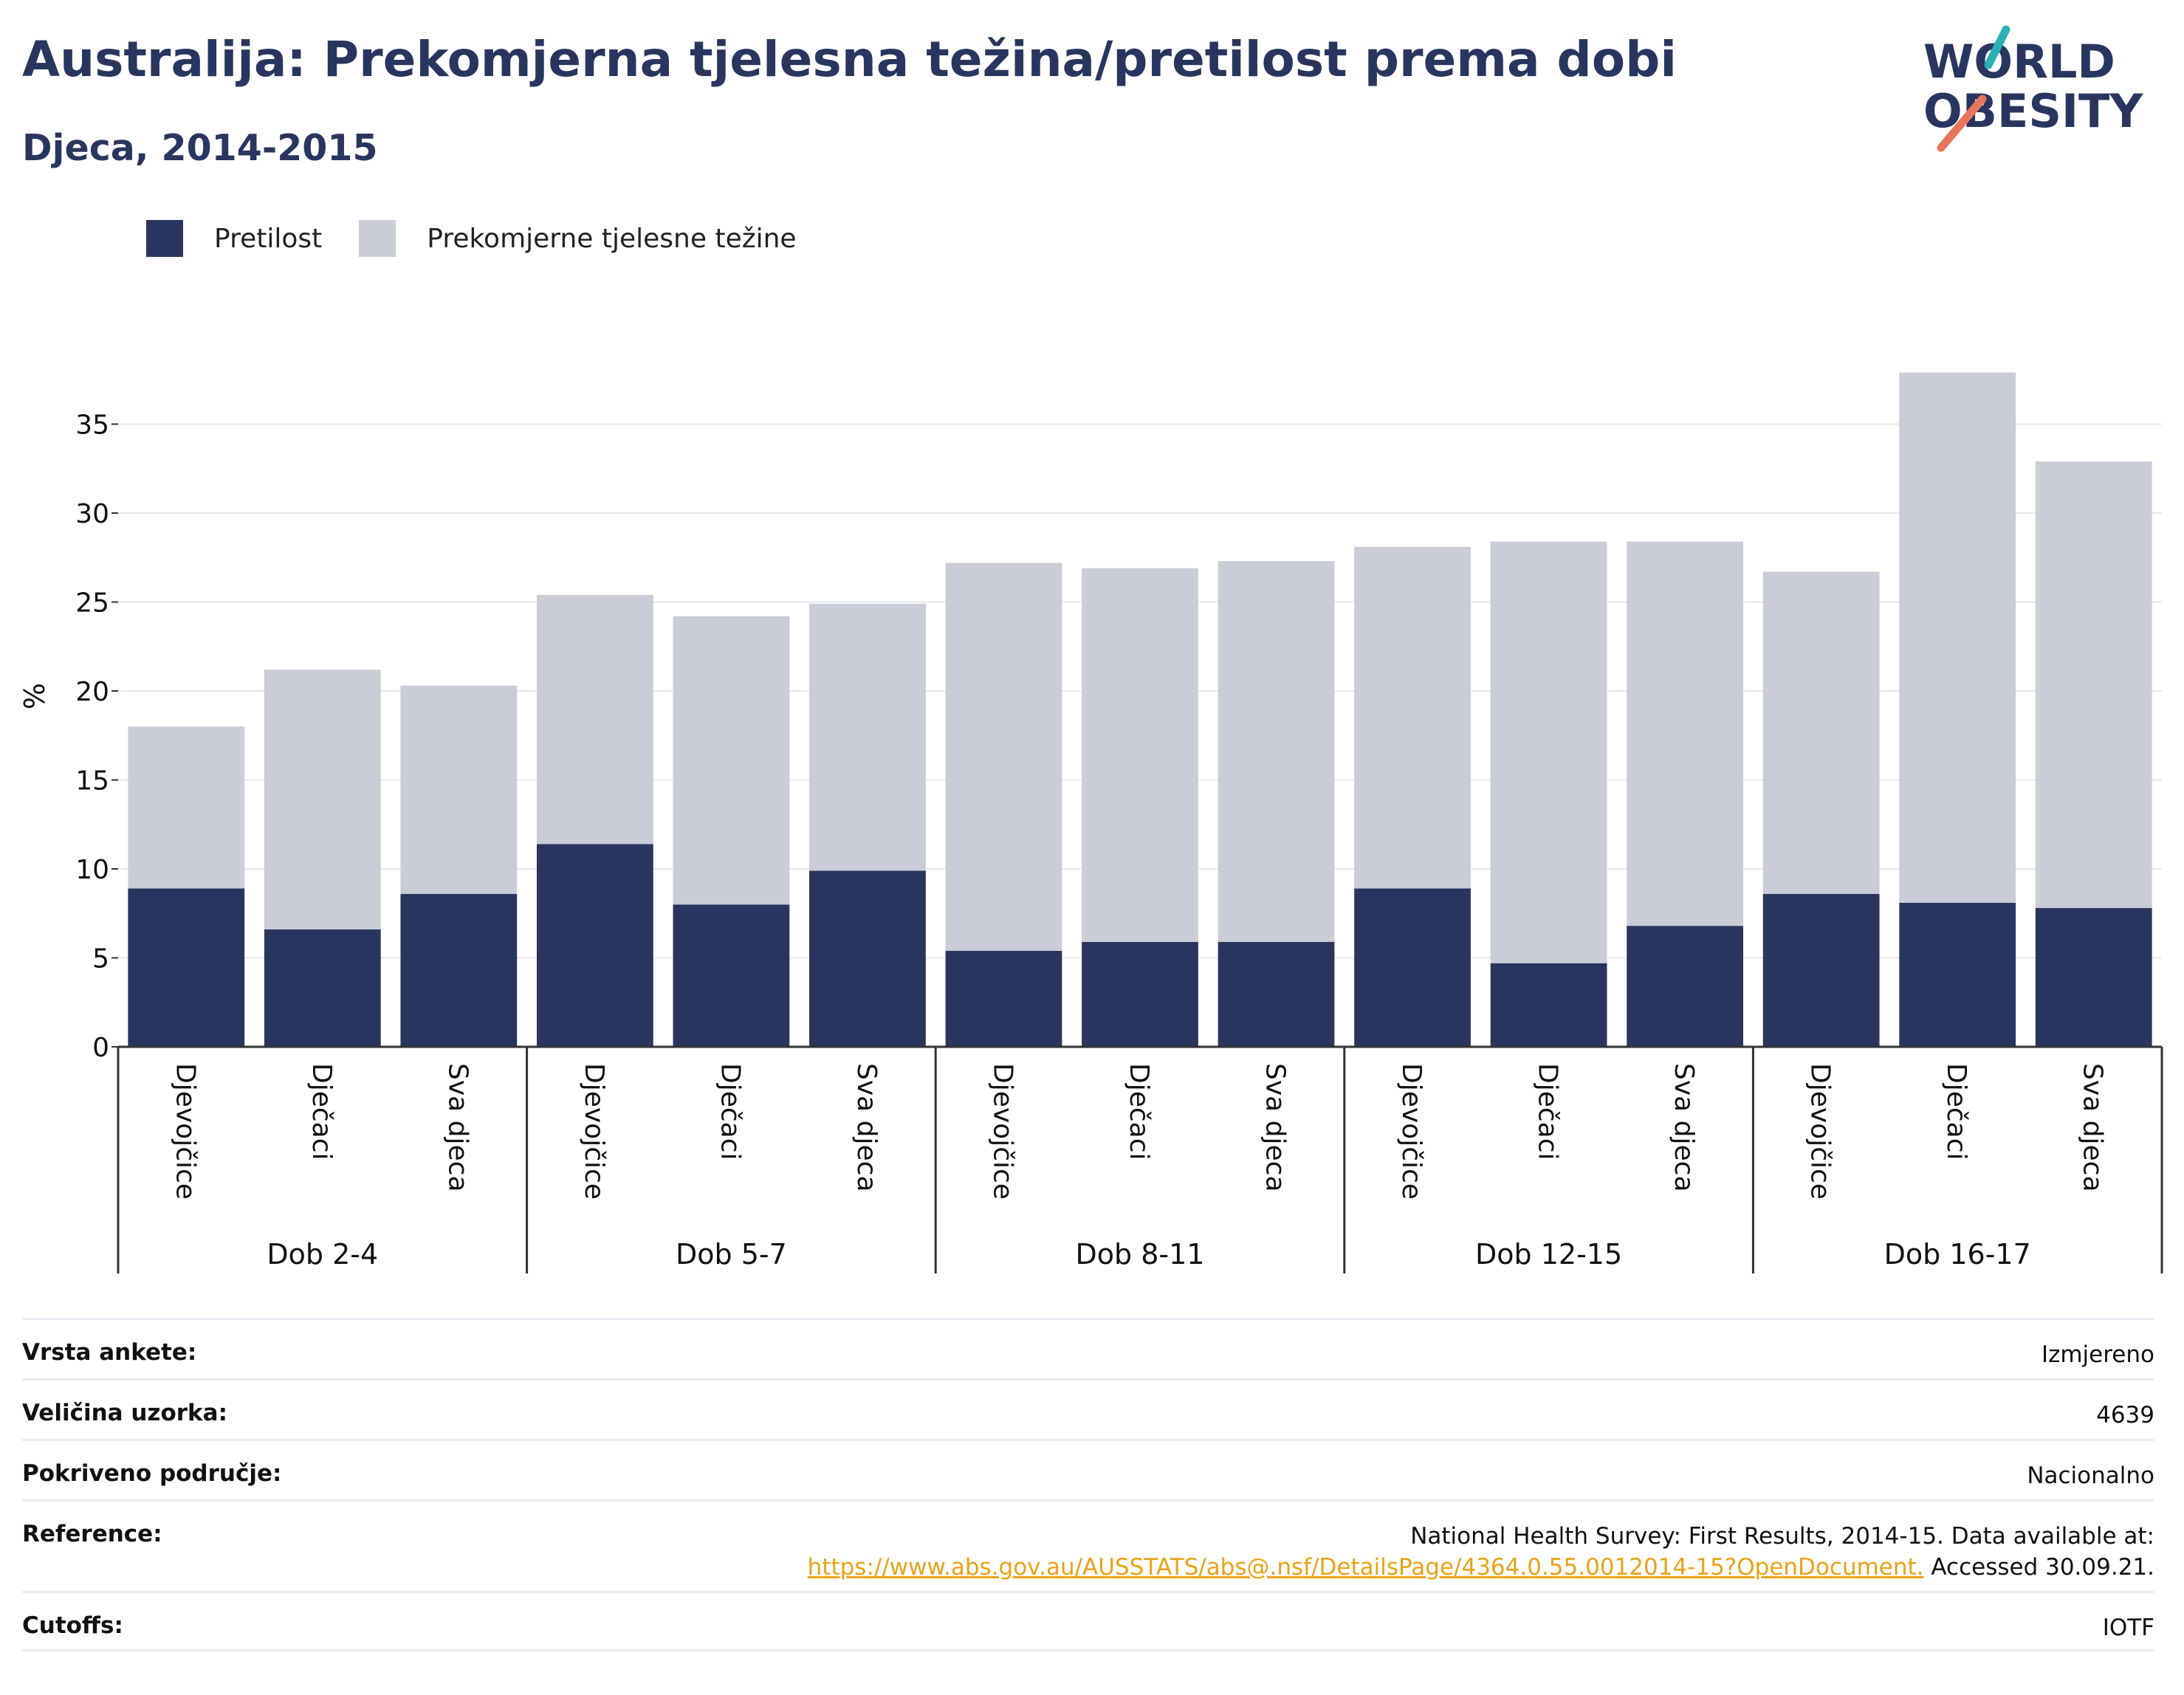  Describe the element at coordinates (1958, 1254) in the screenshot. I see `x-group-label: Dob 16-17` at that location.